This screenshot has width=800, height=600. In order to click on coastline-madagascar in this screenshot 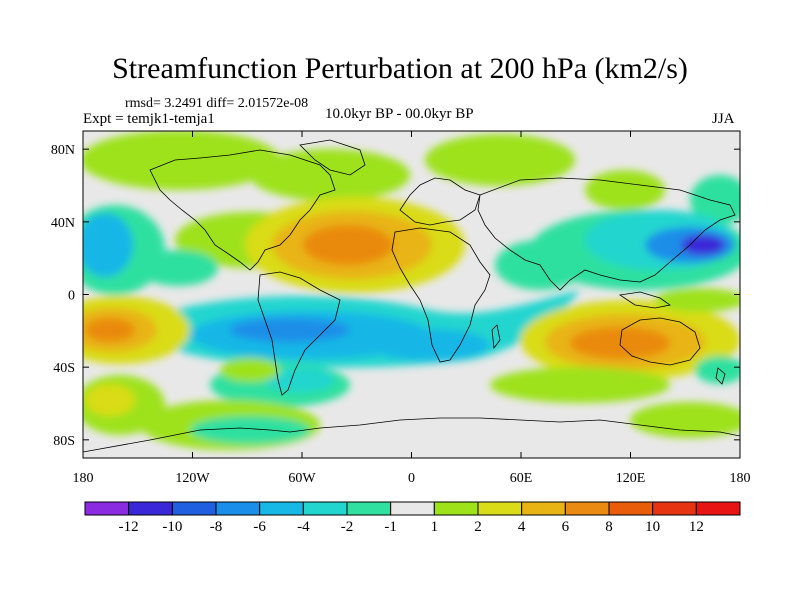, I will do `click(496, 337)`.